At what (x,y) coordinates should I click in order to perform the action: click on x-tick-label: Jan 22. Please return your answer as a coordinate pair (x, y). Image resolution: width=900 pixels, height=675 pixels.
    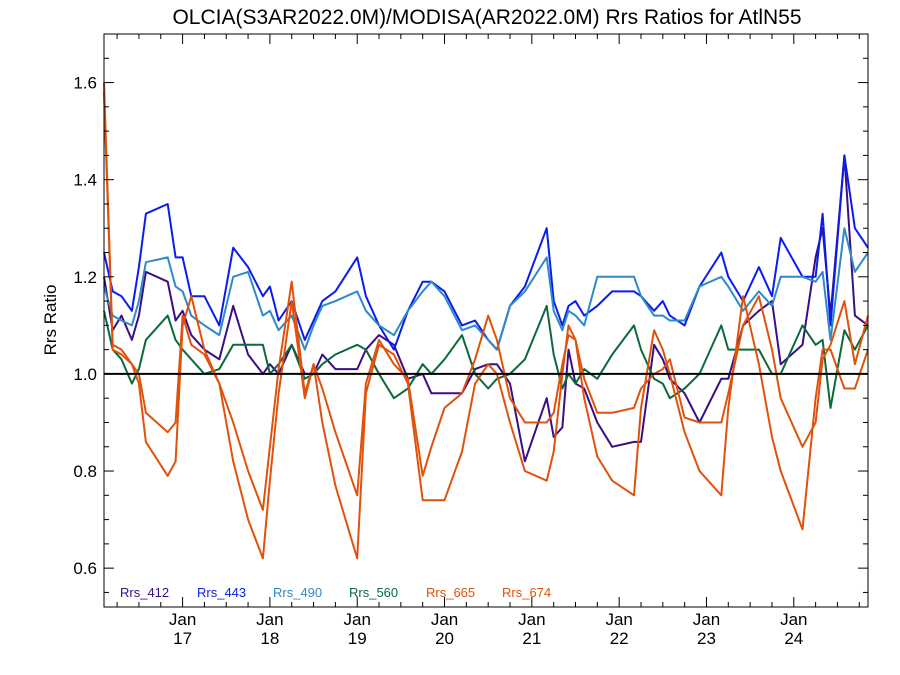
    Looking at the image, I should click on (618, 629).